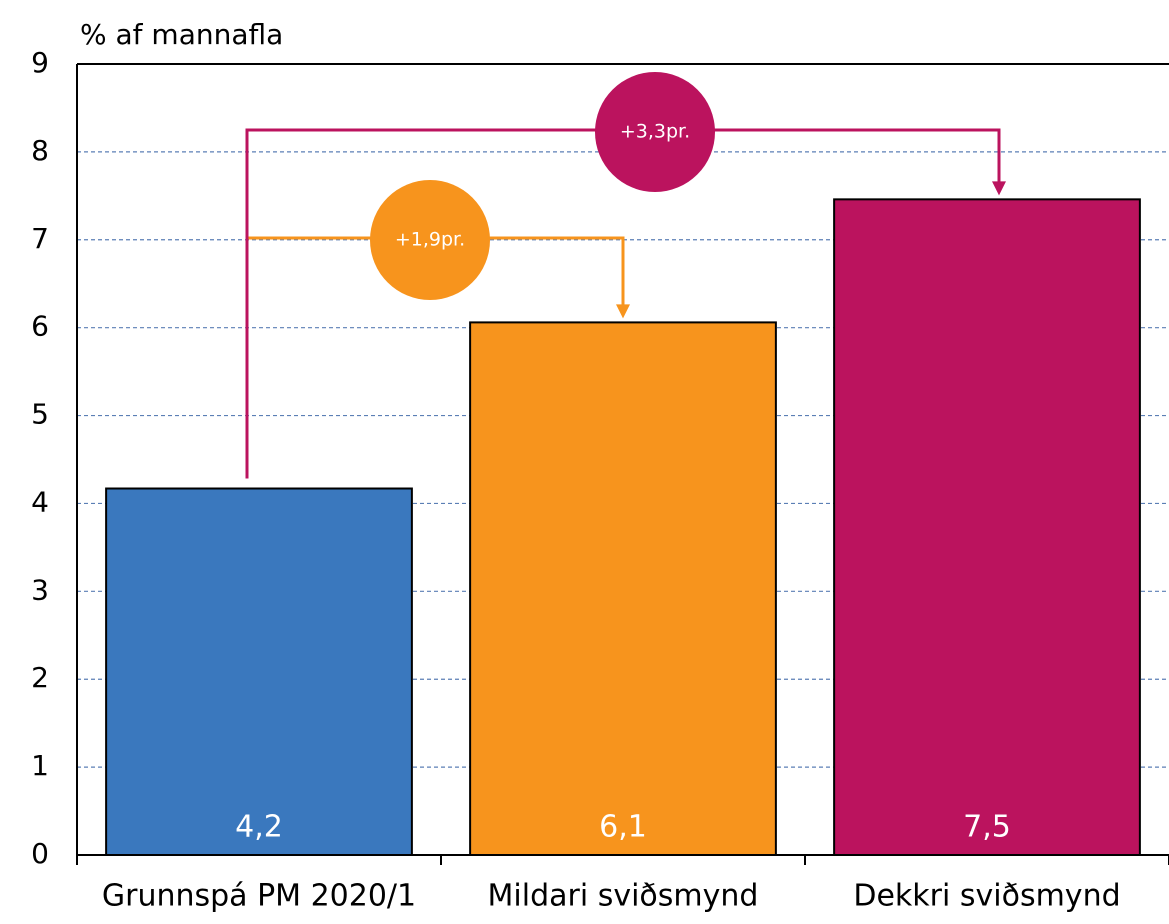 This screenshot has width=1169, height=924. I want to click on y-tick-label: 4, so click(40, 501).